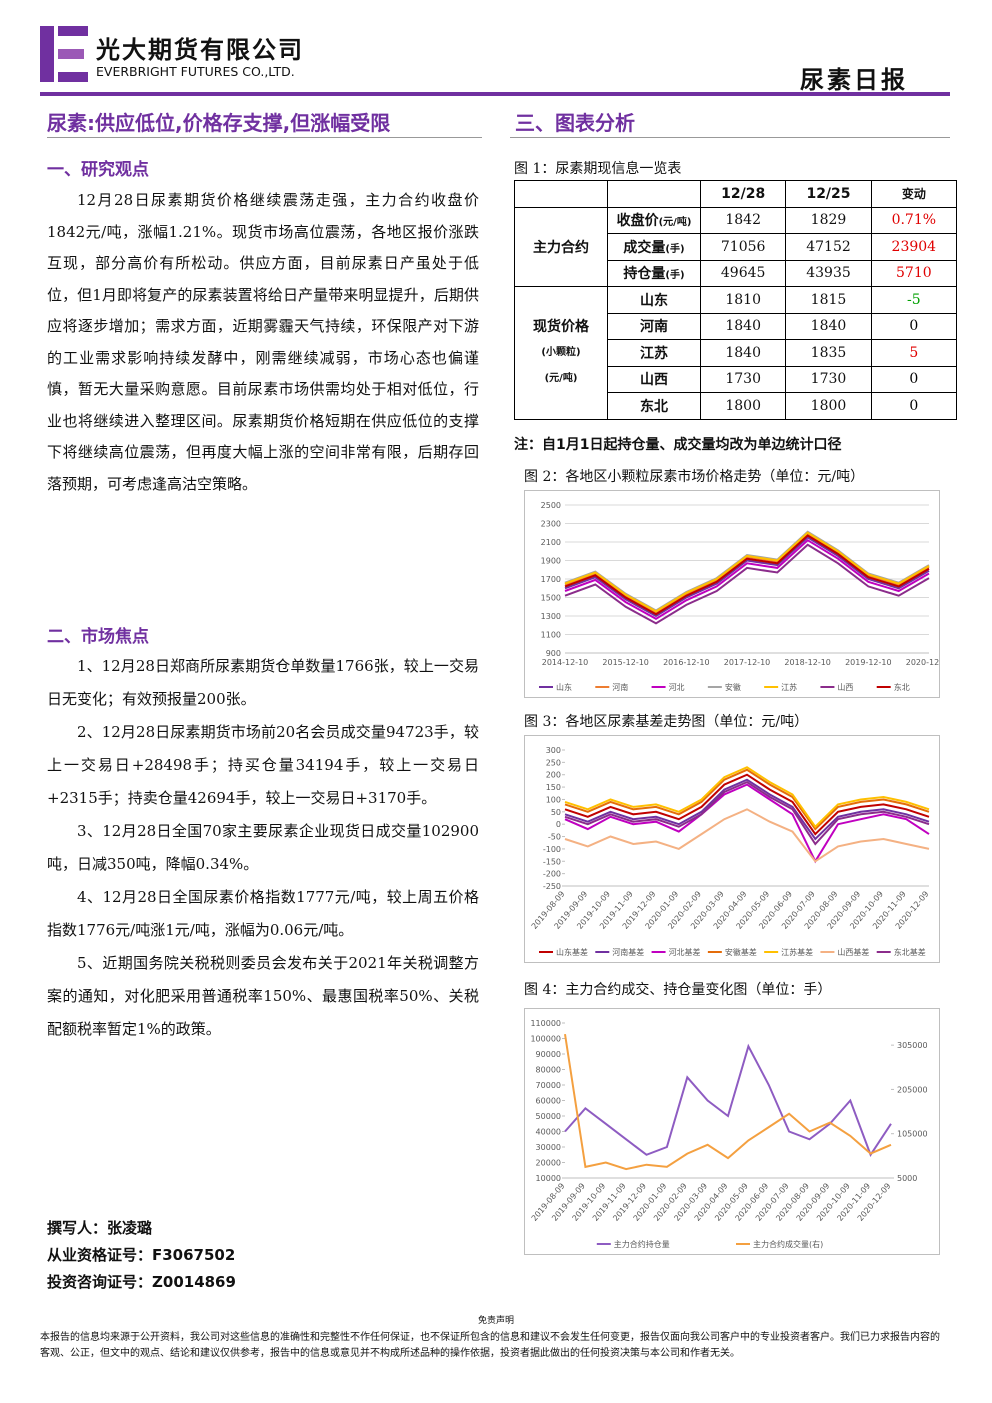  What do you see at coordinates (575, 123) in the screenshot?
I see `right-title: 三、图表分析` at bounding box center [575, 123].